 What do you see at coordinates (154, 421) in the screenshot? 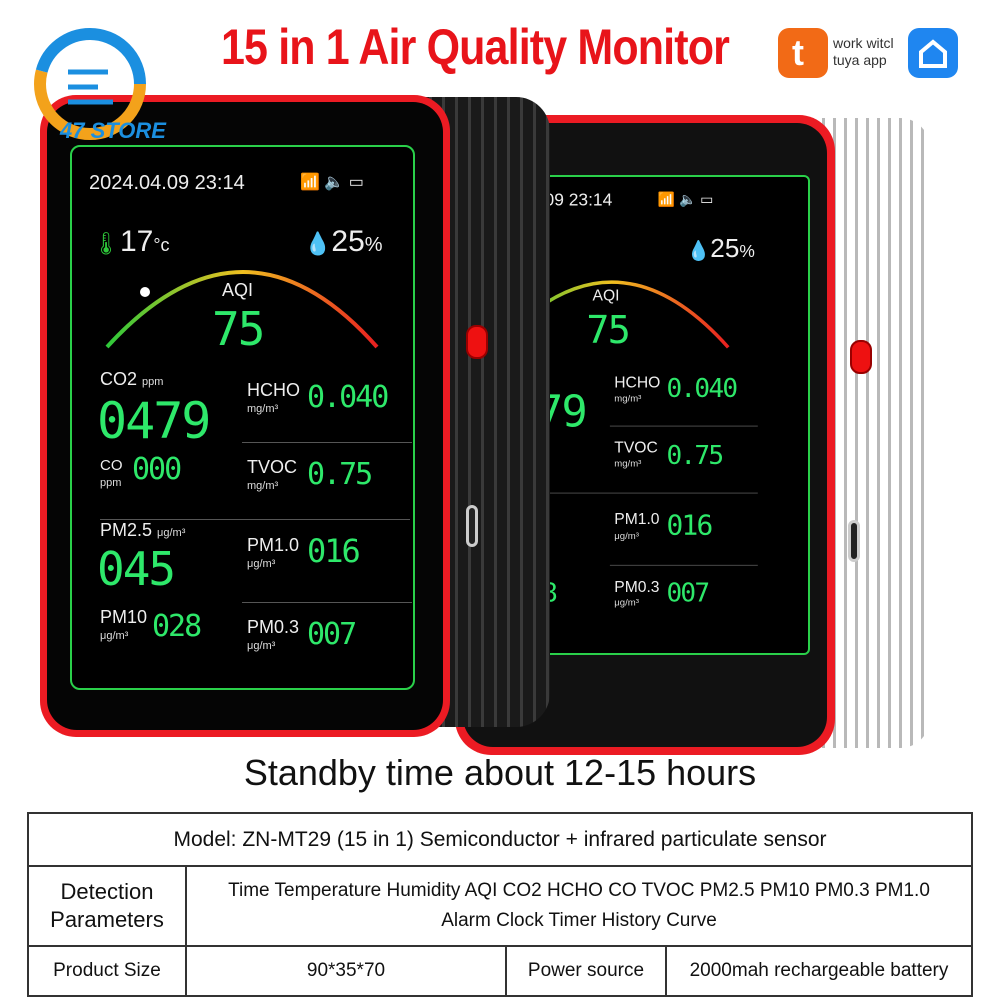
I see `co2-value: 0479` at bounding box center [154, 421].